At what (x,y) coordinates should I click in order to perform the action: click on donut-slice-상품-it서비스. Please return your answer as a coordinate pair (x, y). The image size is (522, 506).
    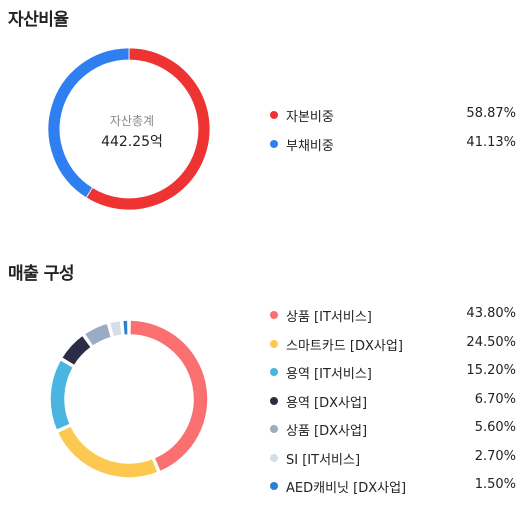
    Looking at the image, I should click on (169, 396).